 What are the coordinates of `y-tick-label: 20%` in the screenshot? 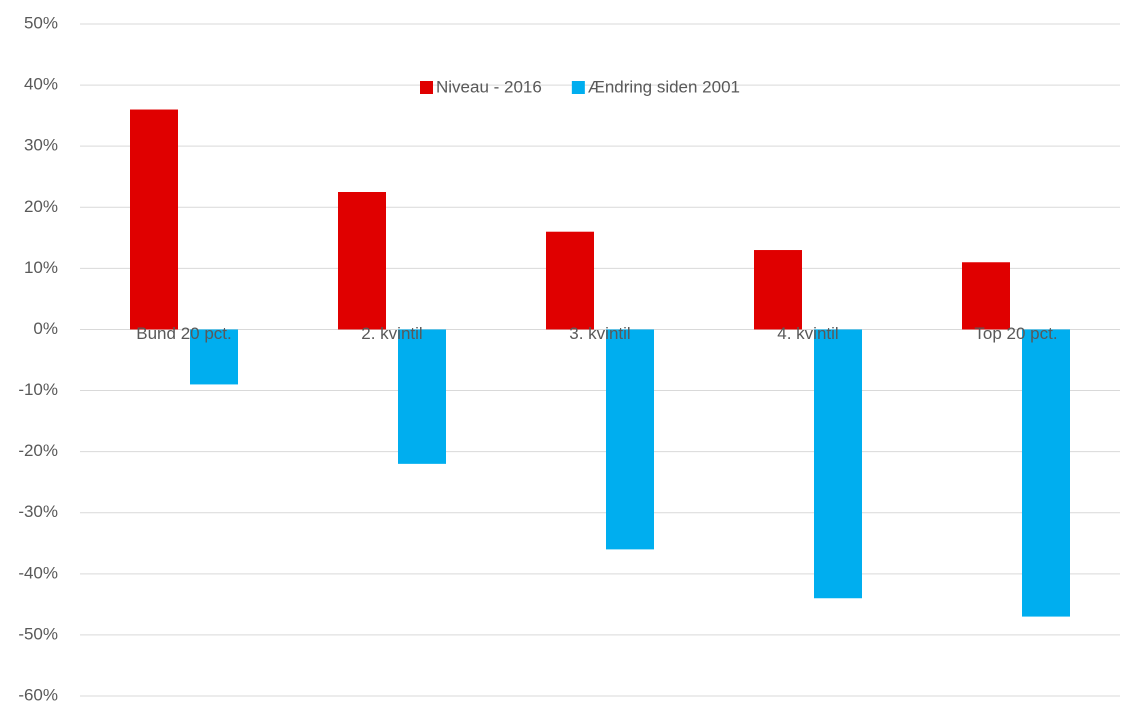 It's located at (41, 206).